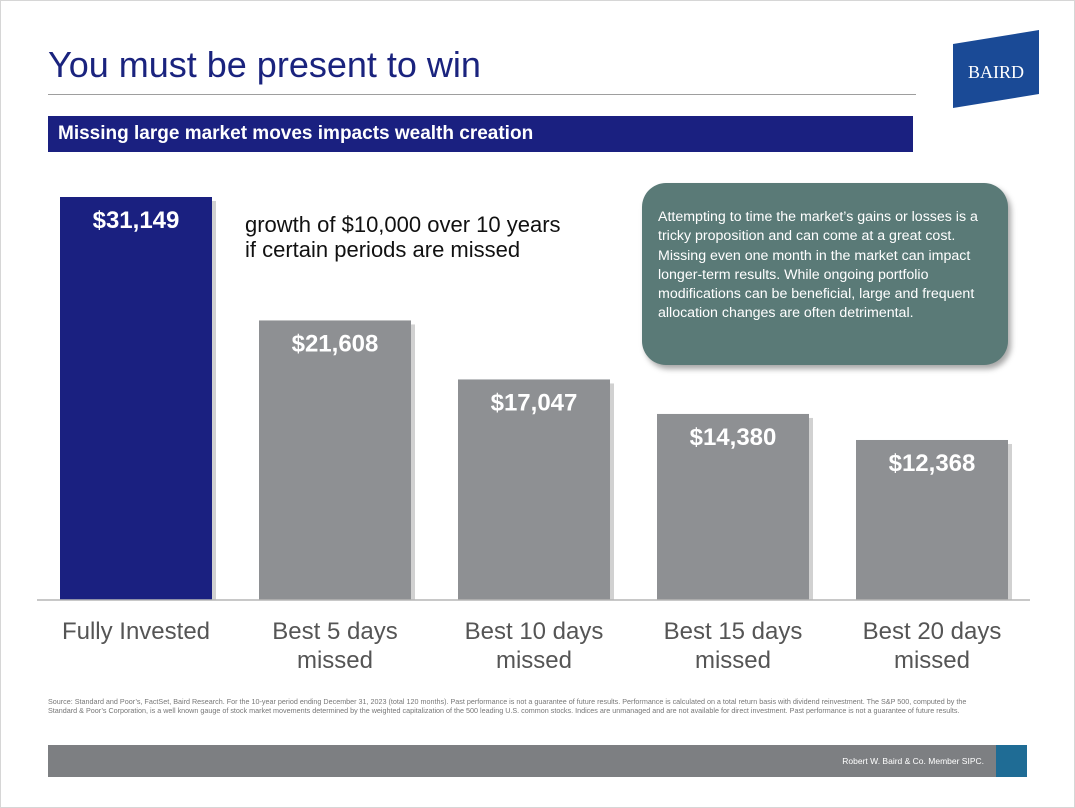 The height and width of the screenshot is (808, 1075). What do you see at coordinates (383, 249) in the screenshot?
I see `subtitle-line-2: if certain periods are missed` at bounding box center [383, 249].